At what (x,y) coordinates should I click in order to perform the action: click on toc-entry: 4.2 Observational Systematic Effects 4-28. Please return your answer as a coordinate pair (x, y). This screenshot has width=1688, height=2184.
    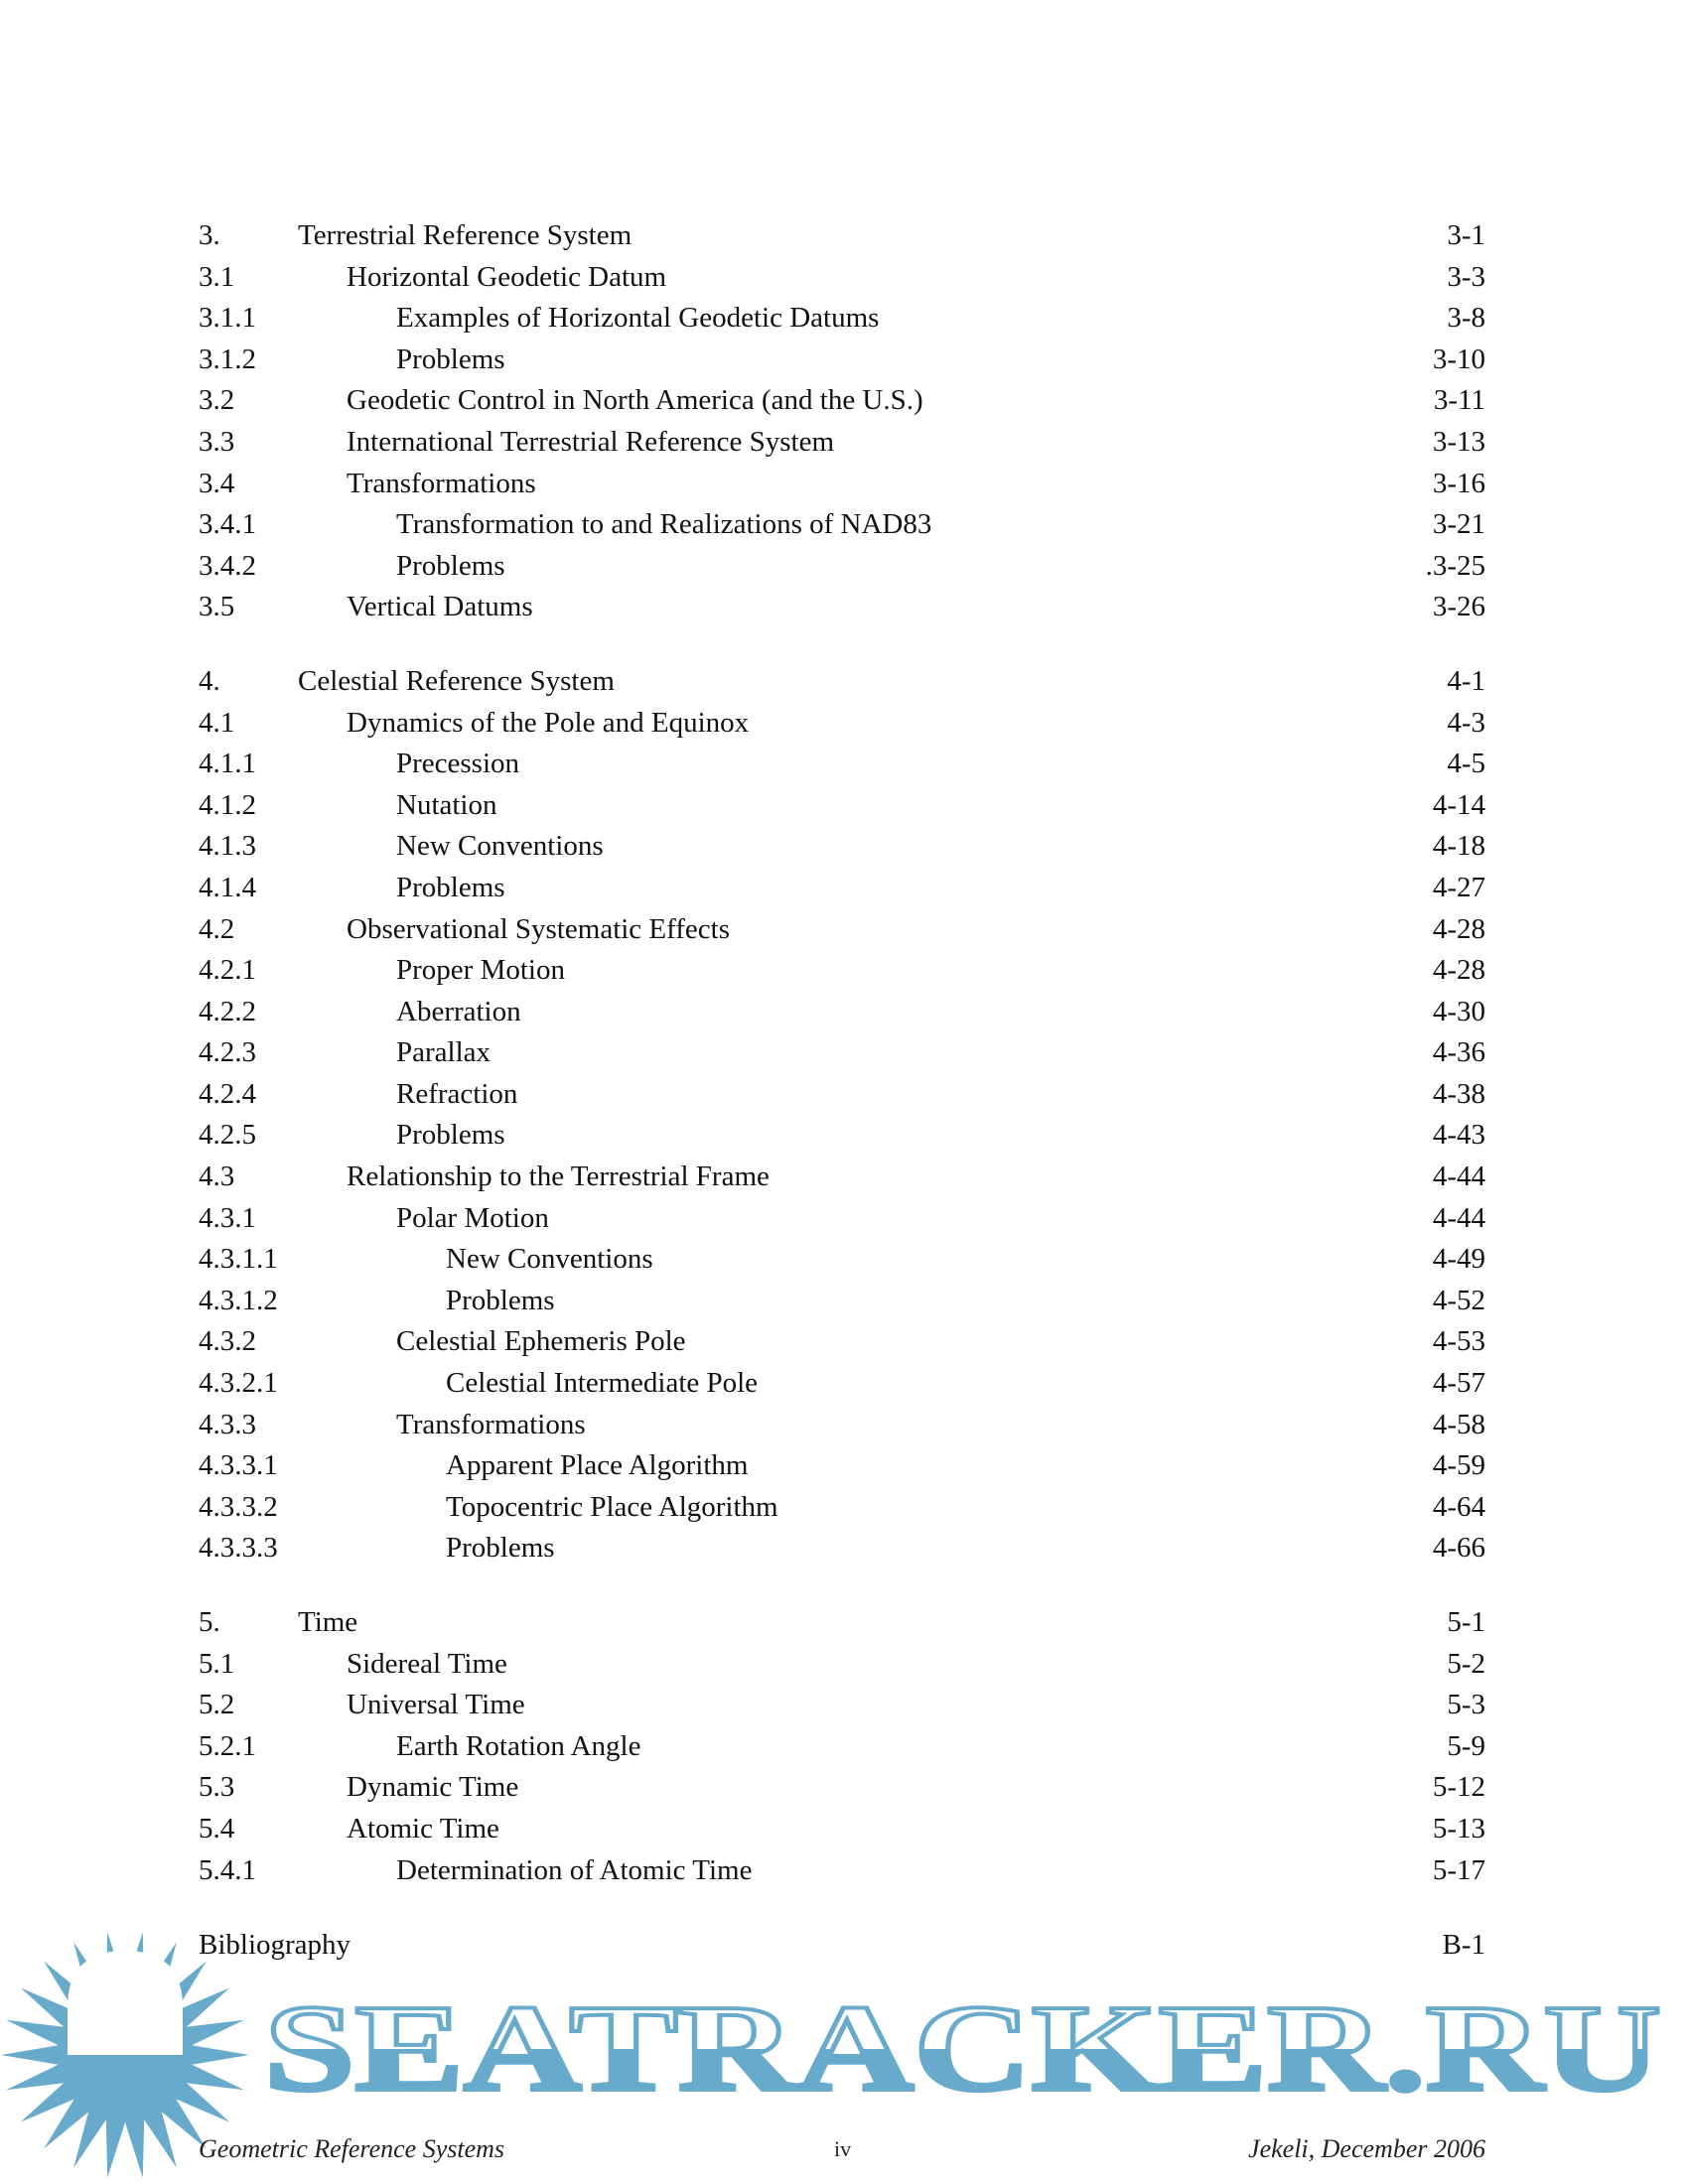
    Looking at the image, I should click on (842, 930).